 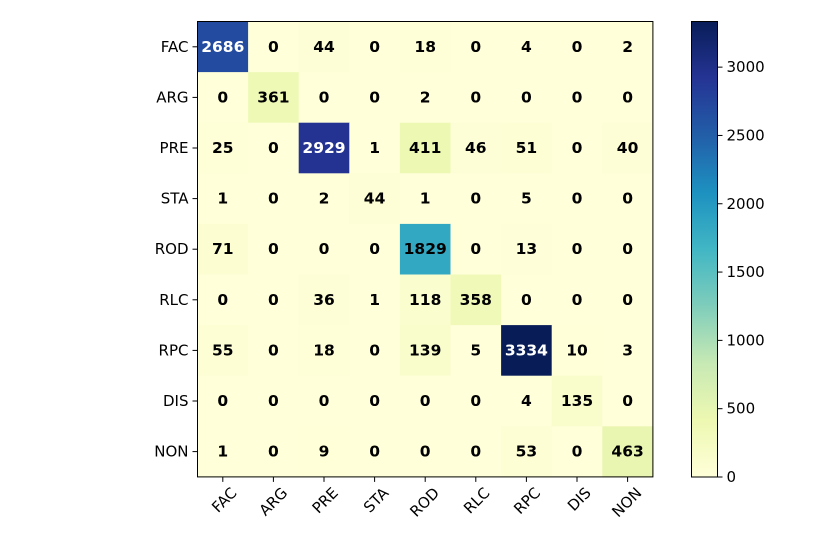 I want to click on cell-value-label: 118, so click(x=425, y=300).